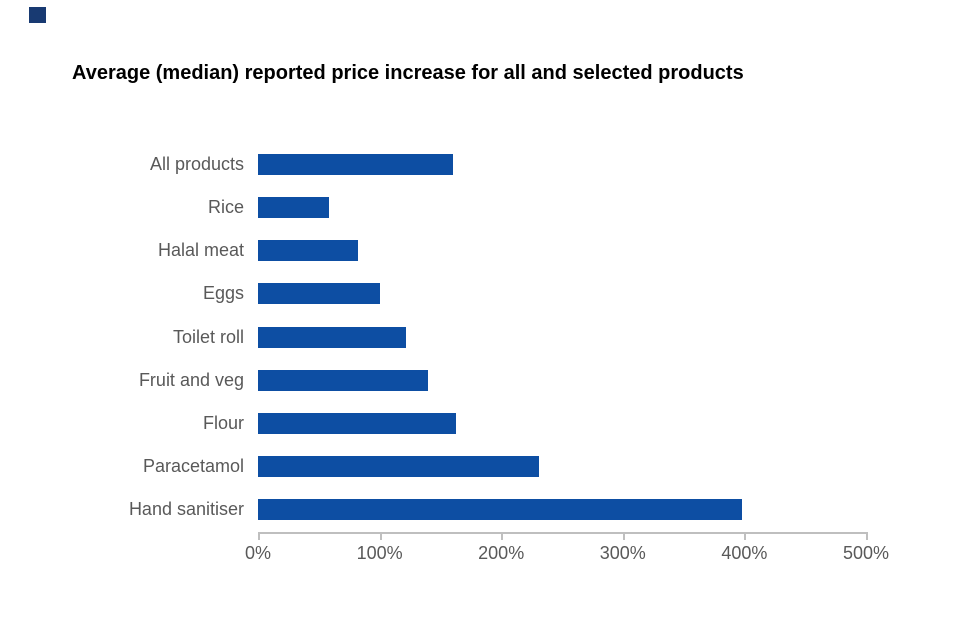 The width and height of the screenshot is (960, 640). I want to click on axis-tick-label: 400%, so click(744, 553).